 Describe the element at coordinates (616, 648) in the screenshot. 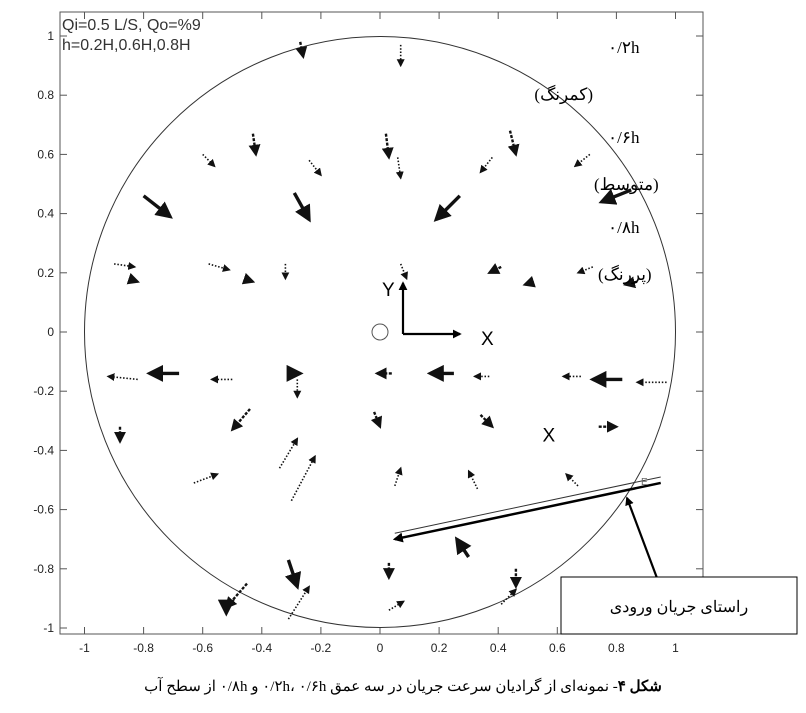

I see `x-tick-label: 0.8` at that location.